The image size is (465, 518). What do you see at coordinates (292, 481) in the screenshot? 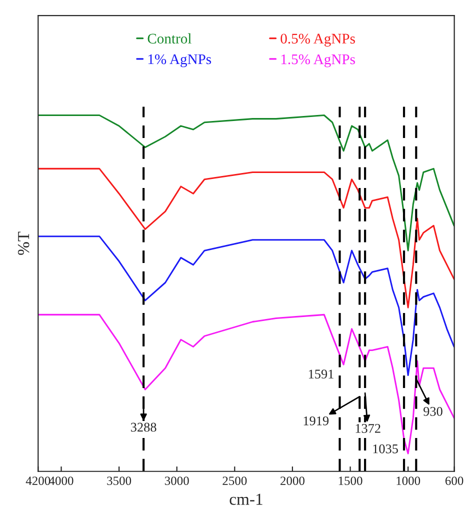
I see `x-tick-label: 2000` at bounding box center [292, 481].